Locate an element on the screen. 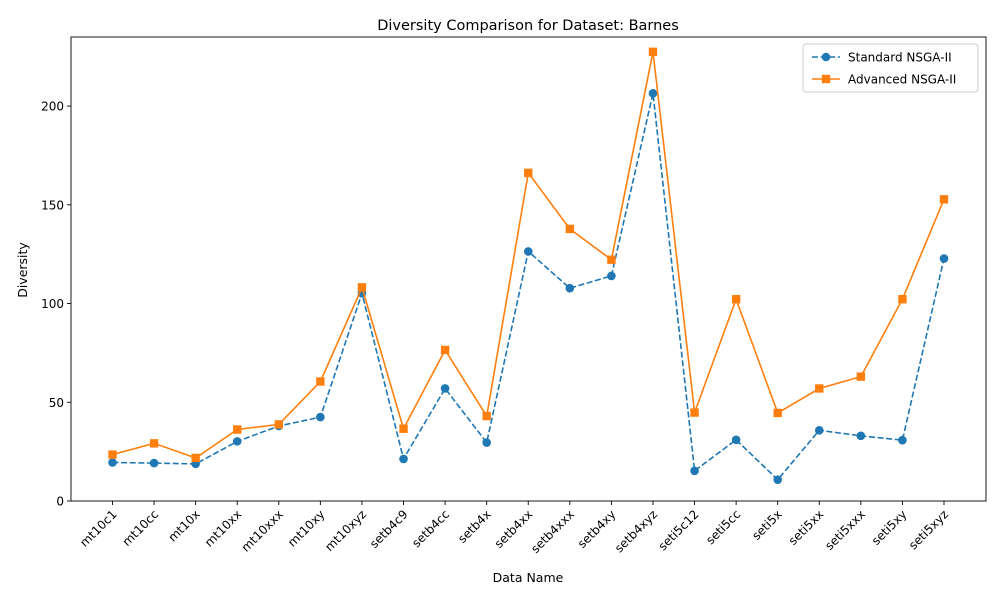  x-tick-label: mt10xx is located at coordinates (223, 528).